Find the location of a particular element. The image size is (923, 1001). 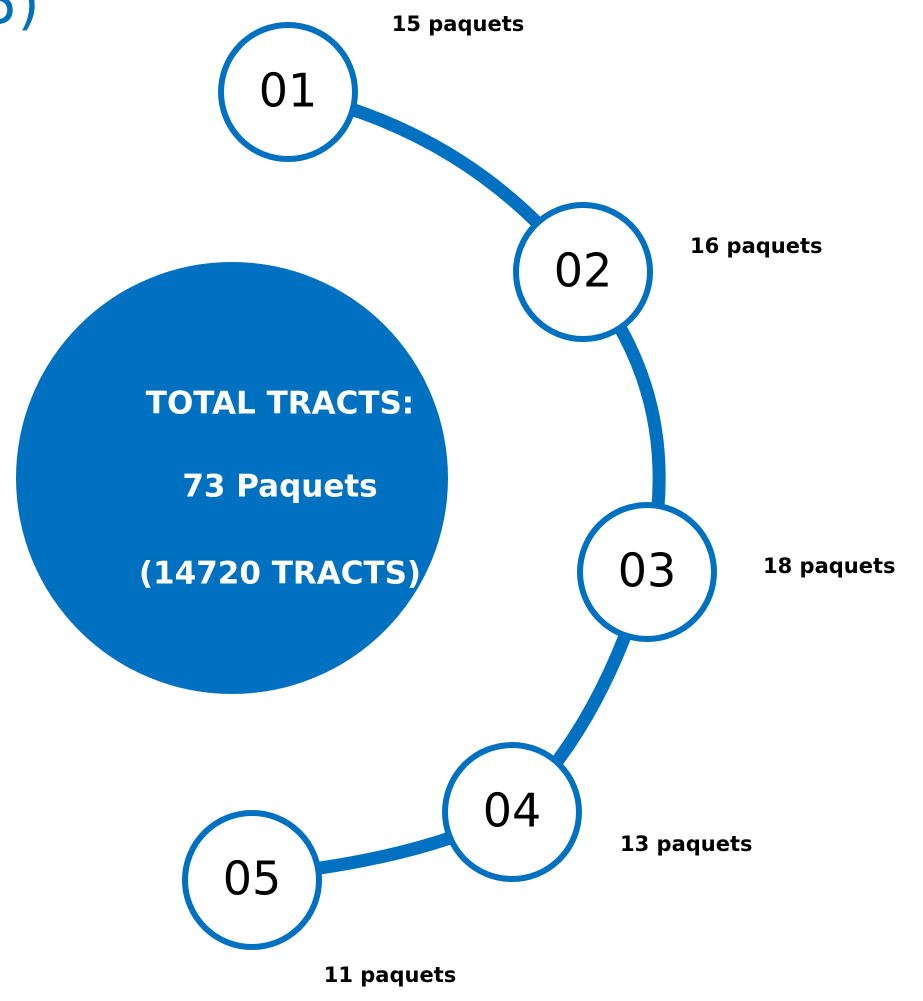

node-count: 13 paquets is located at coordinates (686, 844).